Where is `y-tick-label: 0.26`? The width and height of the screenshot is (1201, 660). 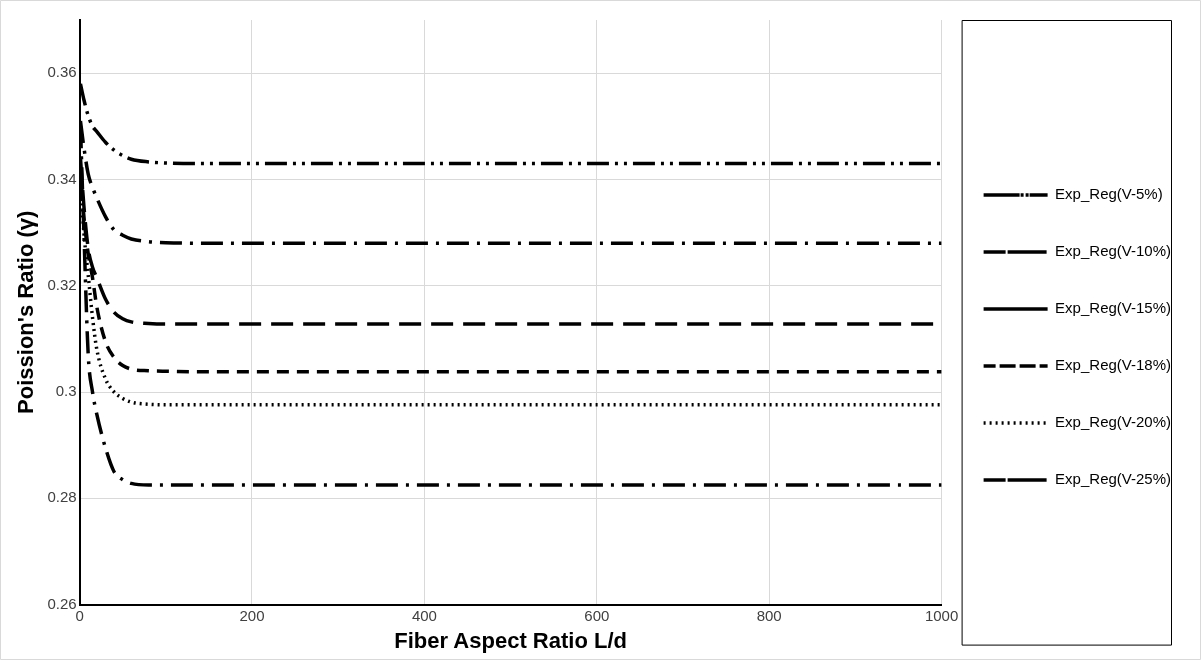 y-tick-label: 0.26 is located at coordinates (62, 603).